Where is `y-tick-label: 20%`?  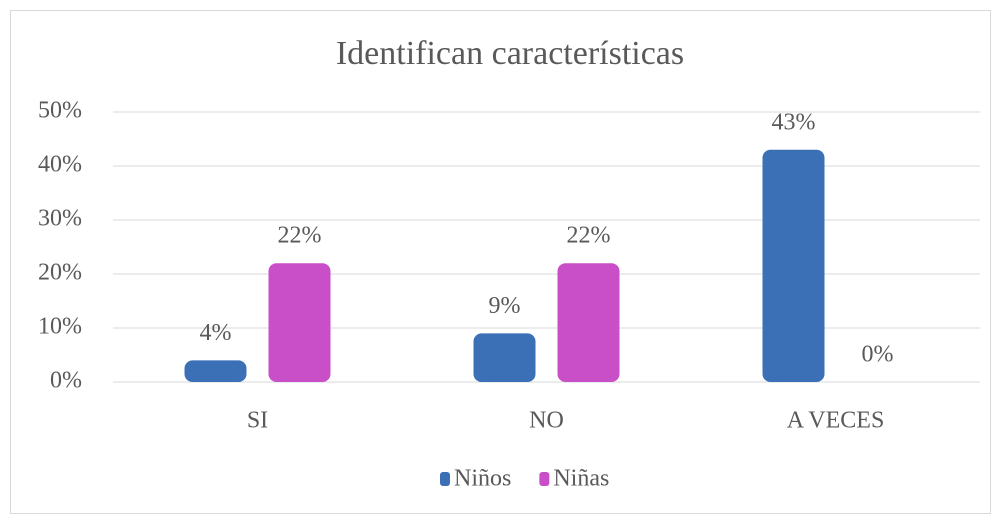 y-tick-label: 20% is located at coordinates (60, 273).